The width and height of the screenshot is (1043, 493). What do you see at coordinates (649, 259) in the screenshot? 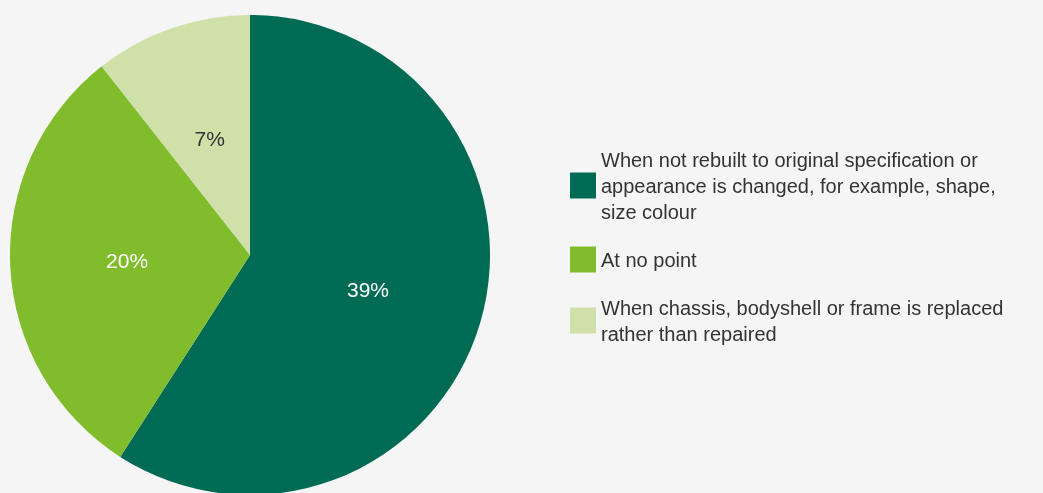
I see `legend-label: At no point` at bounding box center [649, 259].